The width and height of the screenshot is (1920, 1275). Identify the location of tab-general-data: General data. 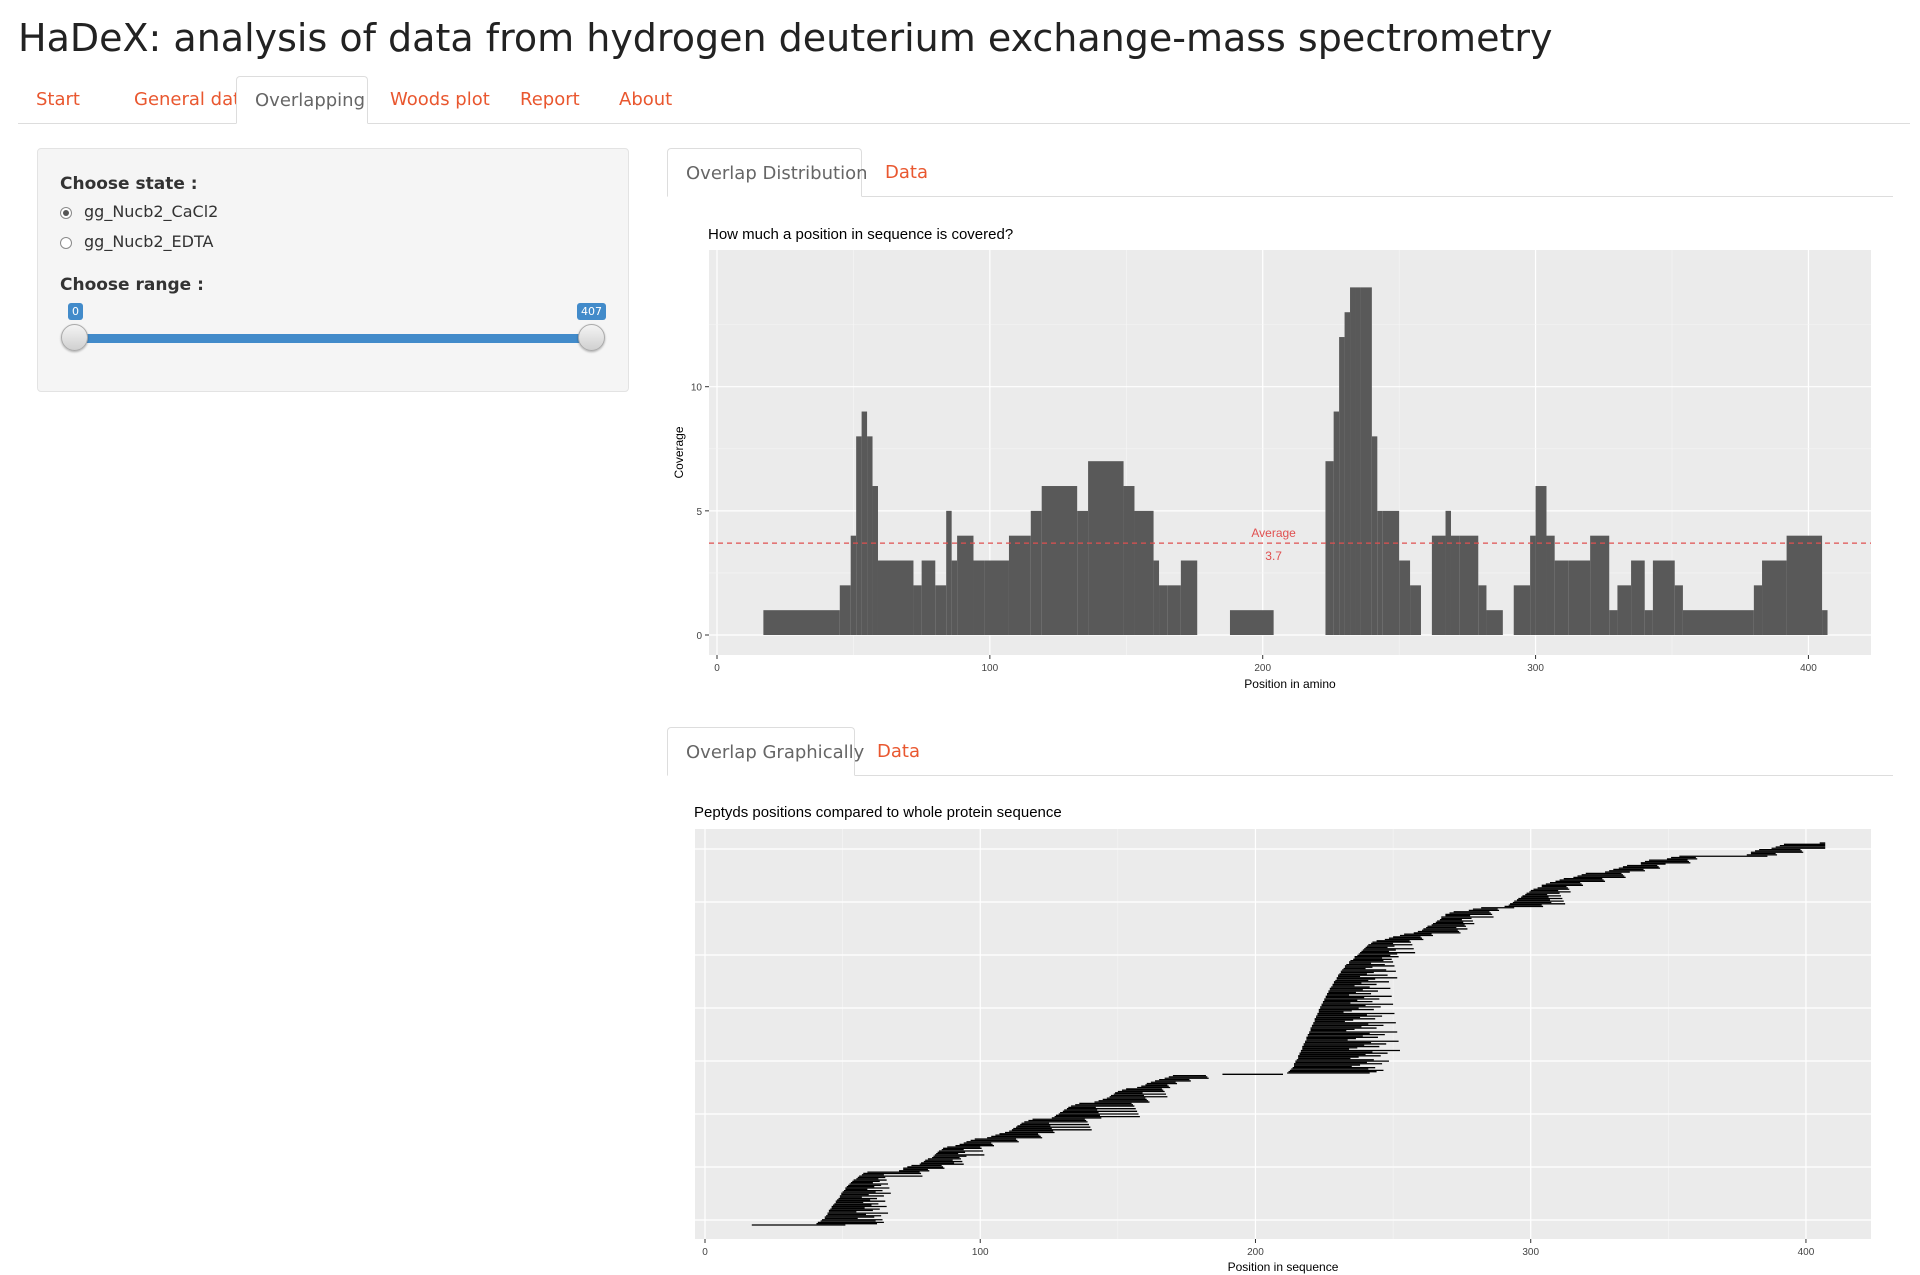
(193, 99).